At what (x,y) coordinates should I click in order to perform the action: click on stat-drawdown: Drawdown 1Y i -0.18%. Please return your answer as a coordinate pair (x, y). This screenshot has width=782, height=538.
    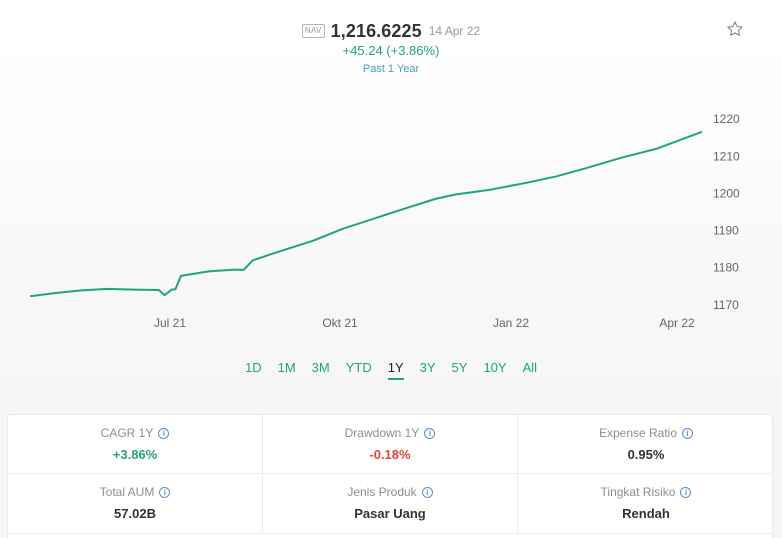
    Looking at the image, I should click on (390, 444).